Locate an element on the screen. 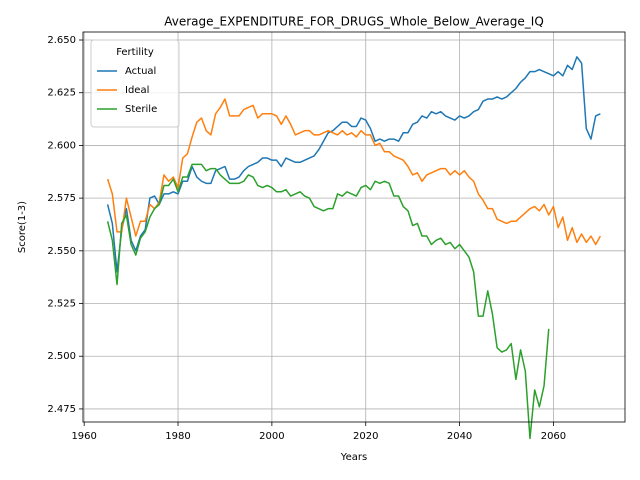 The image size is (640, 480). y-tick-label: 2.625 is located at coordinates (61, 93).